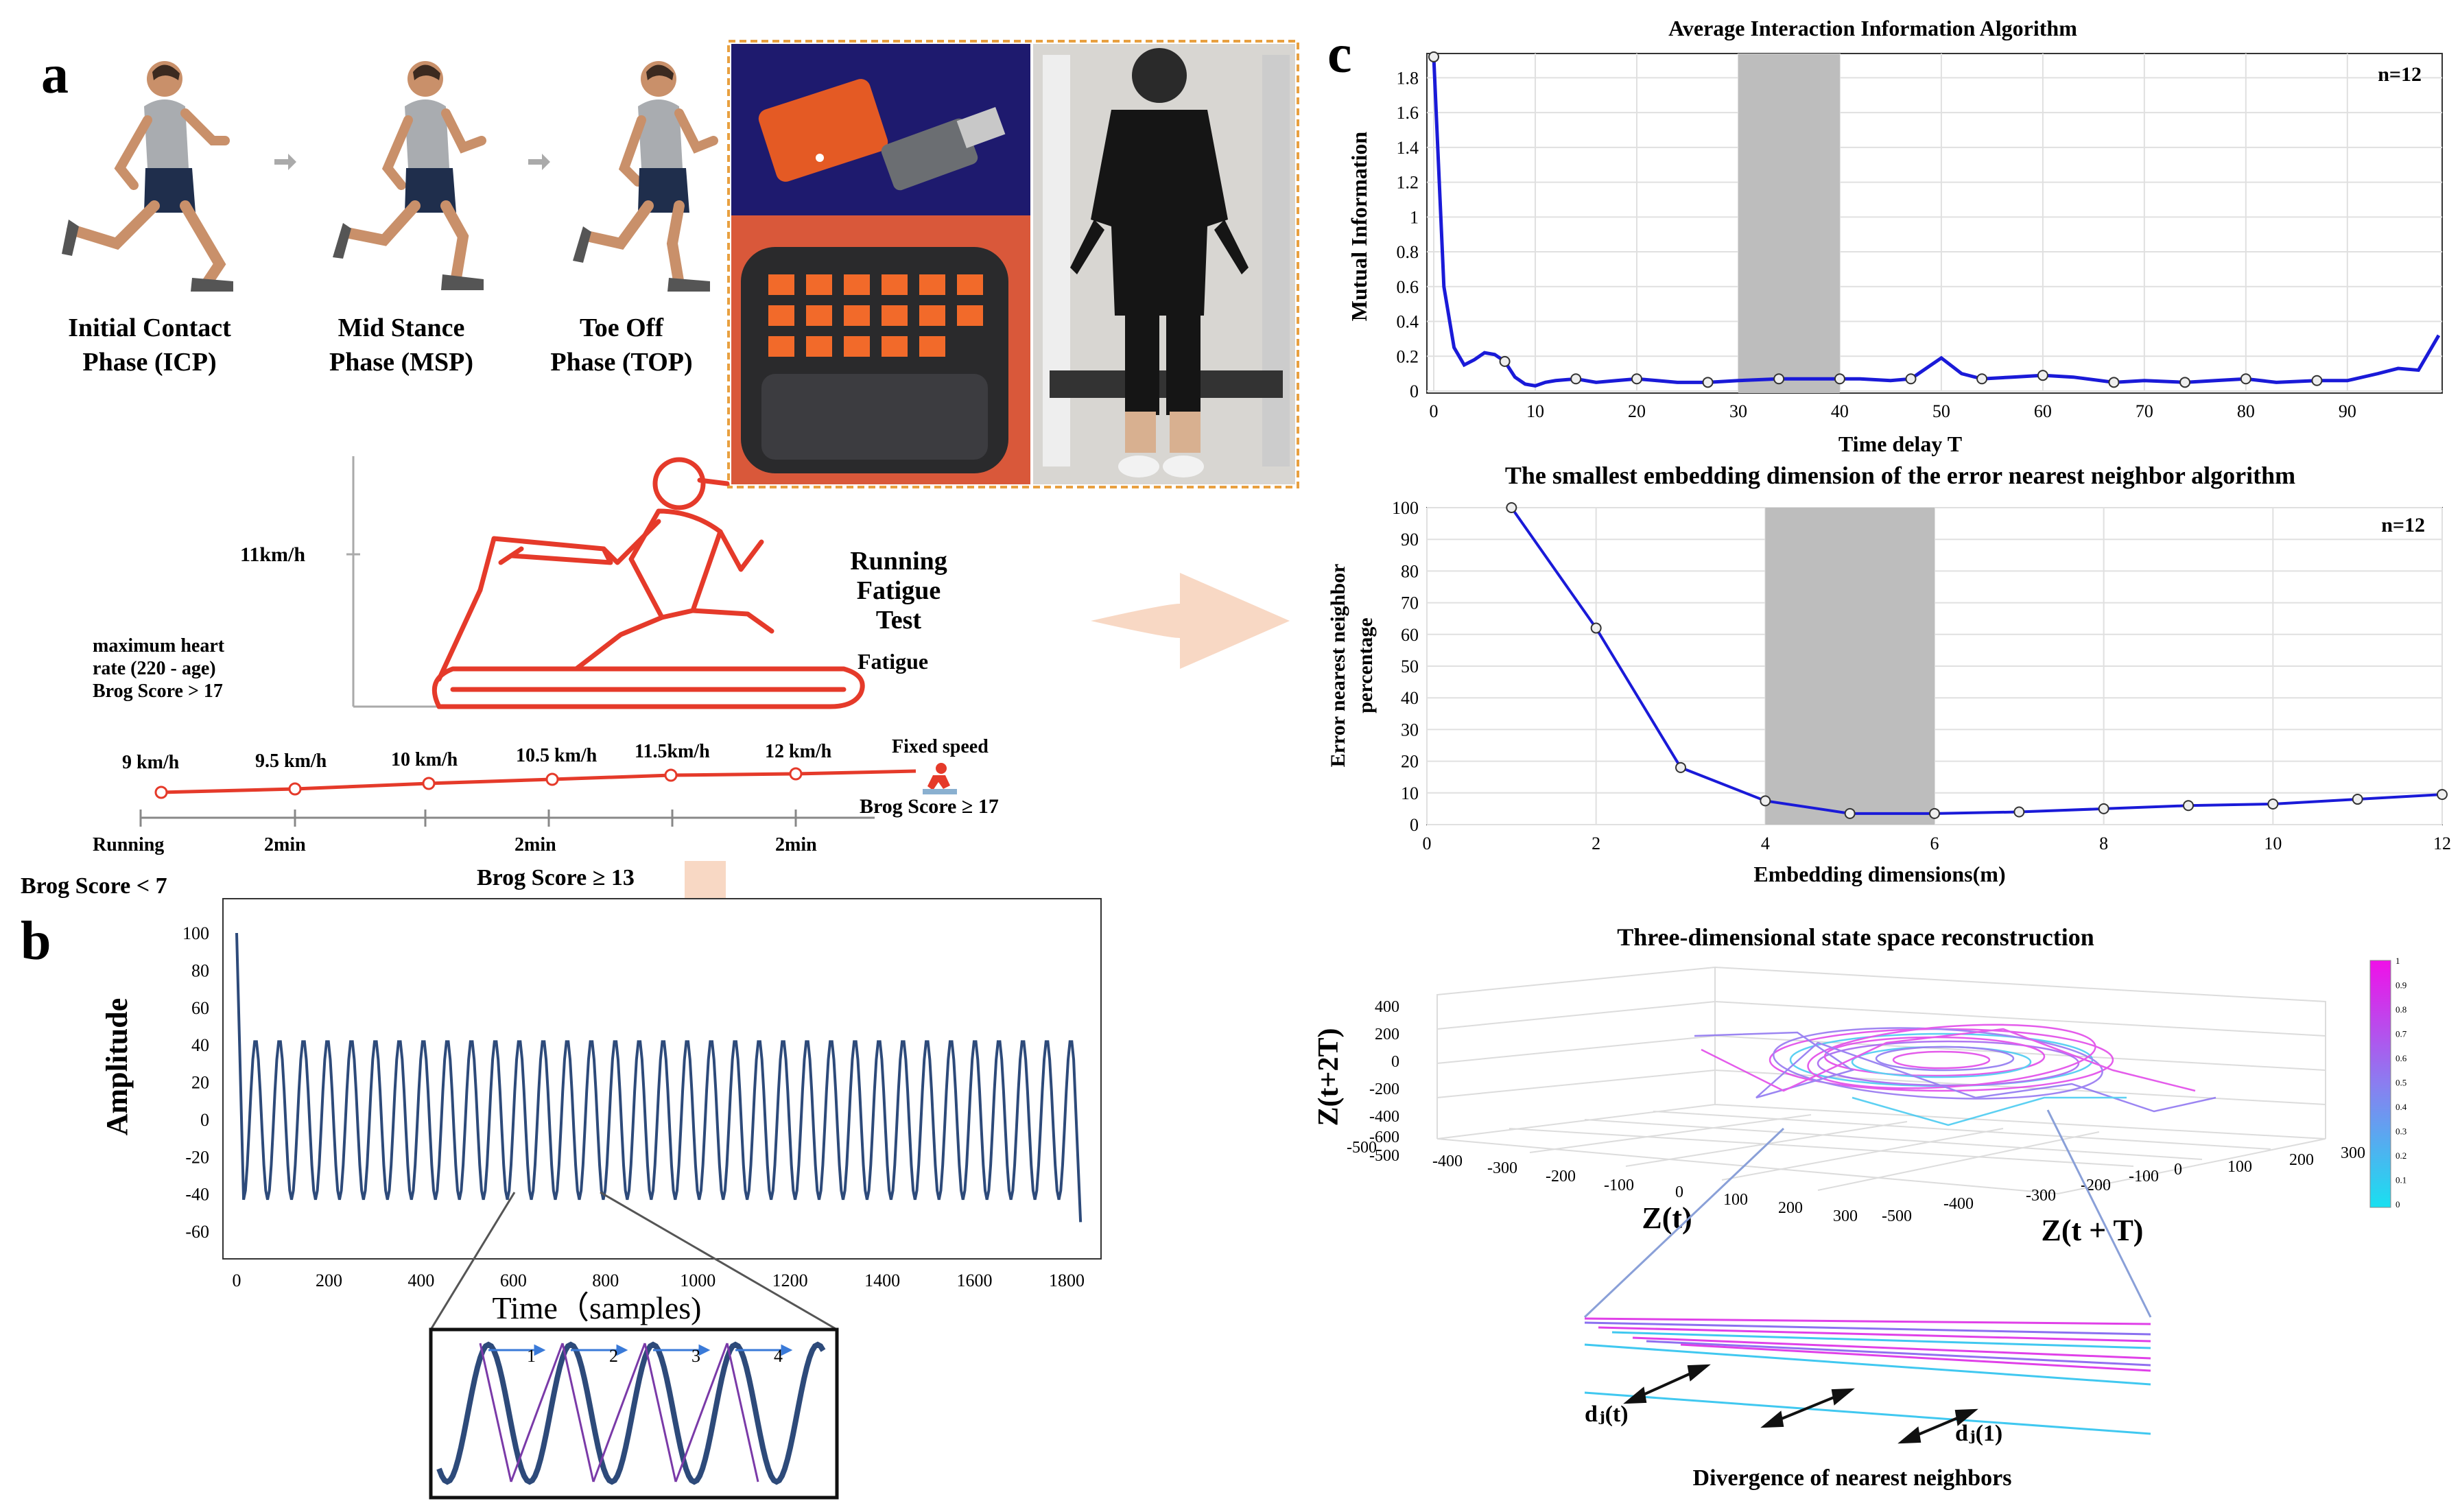  I want to click on dj-t-label: dⱼ(t), so click(1607, 1414).